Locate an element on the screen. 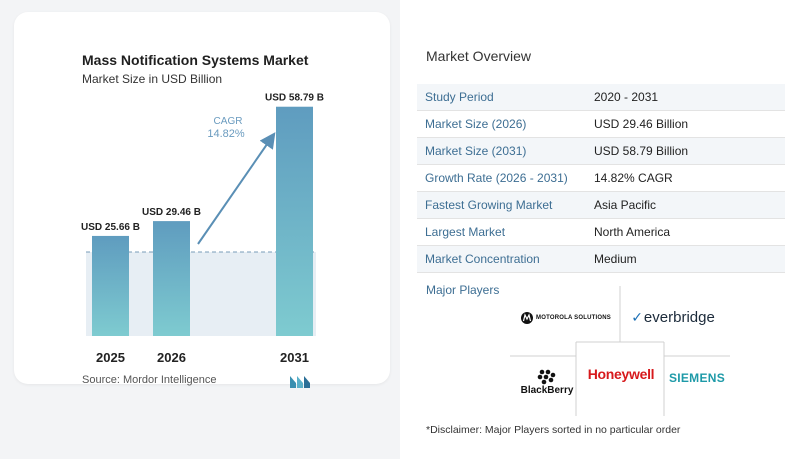 The image size is (800, 459). chart-title: Mass Notification Systems Market is located at coordinates (195, 60).